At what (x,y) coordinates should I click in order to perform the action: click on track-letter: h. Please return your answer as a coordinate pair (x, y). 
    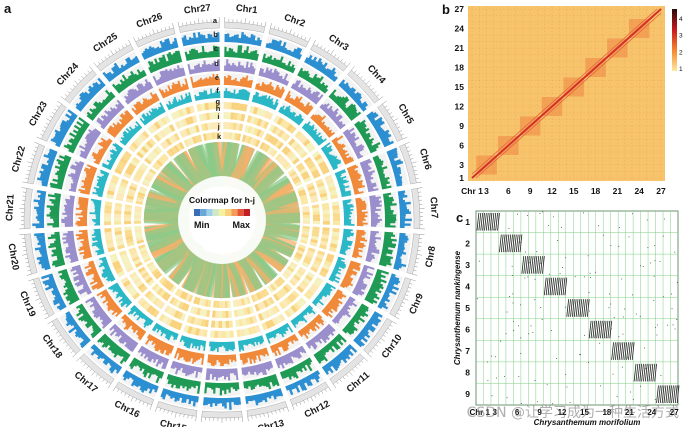
    Looking at the image, I should click on (218, 108).